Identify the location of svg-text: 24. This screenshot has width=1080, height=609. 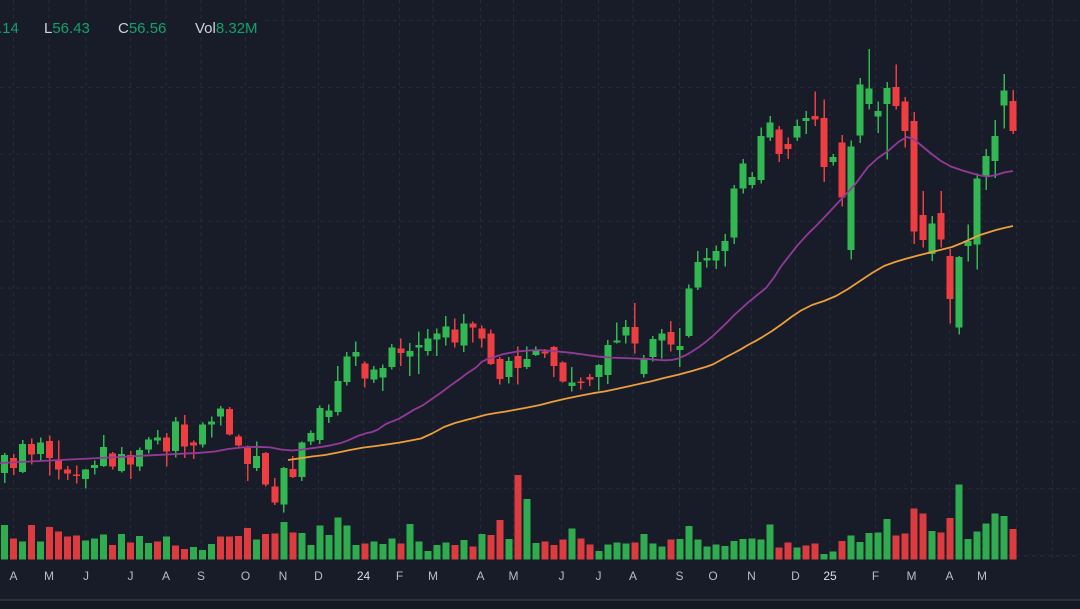
(364, 576).